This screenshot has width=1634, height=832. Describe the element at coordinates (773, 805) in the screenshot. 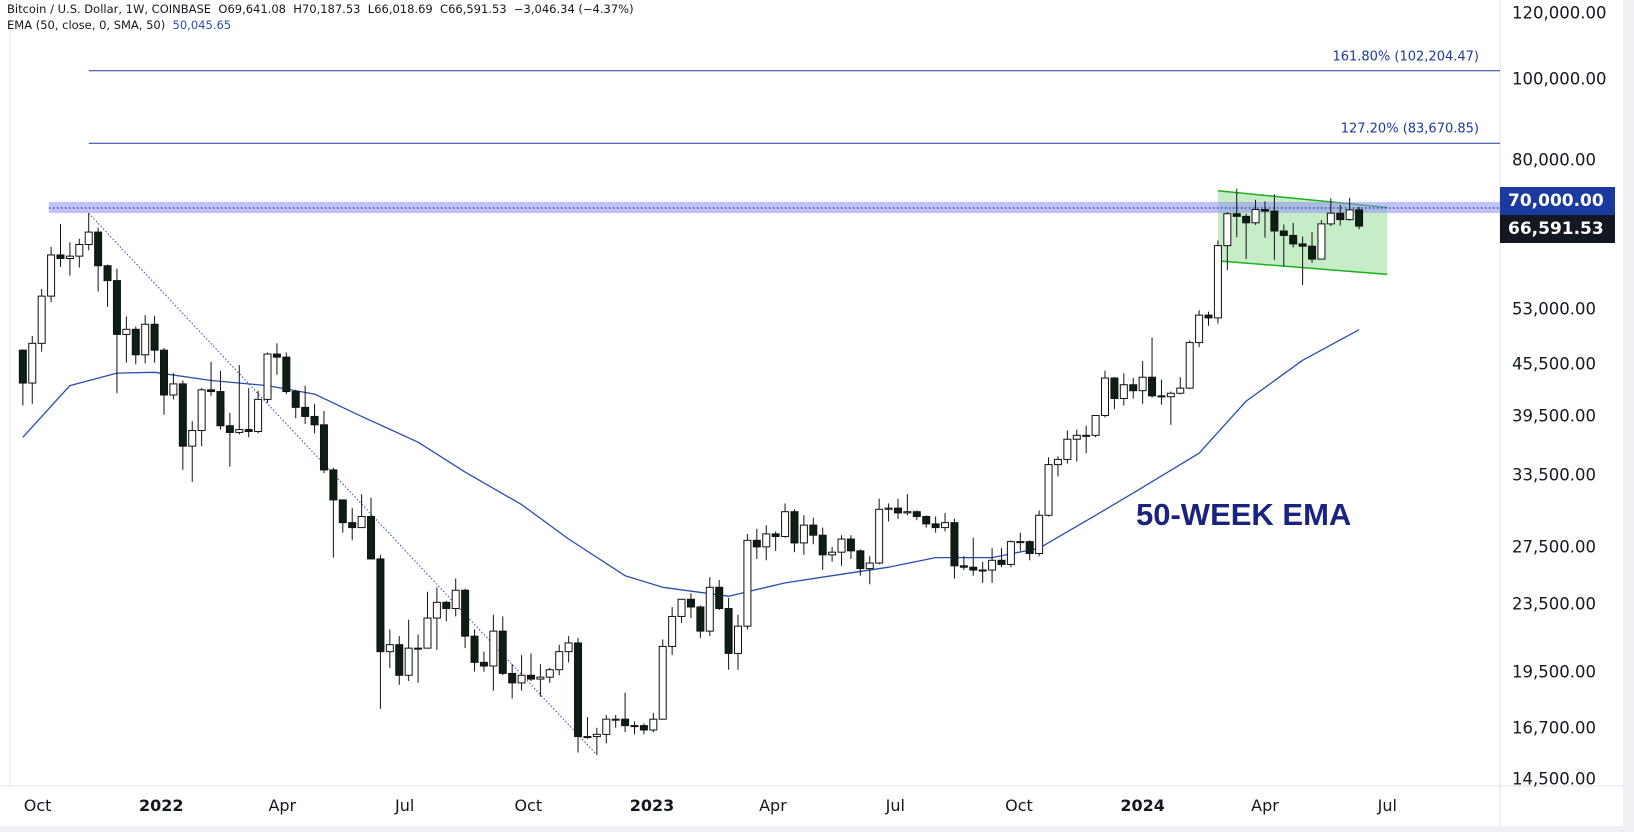

I see `time-axis-label: Apr` at that location.